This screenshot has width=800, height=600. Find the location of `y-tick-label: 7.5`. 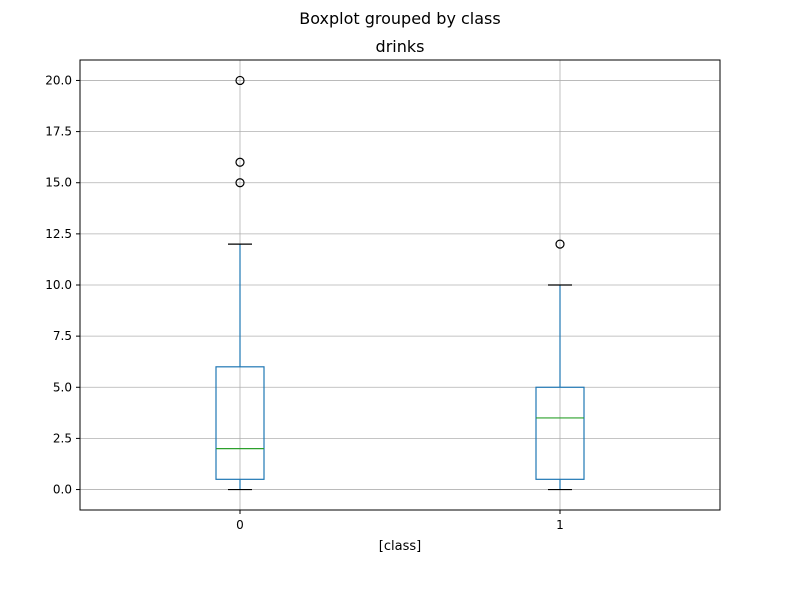

y-tick-label: 7.5 is located at coordinates (62, 336).